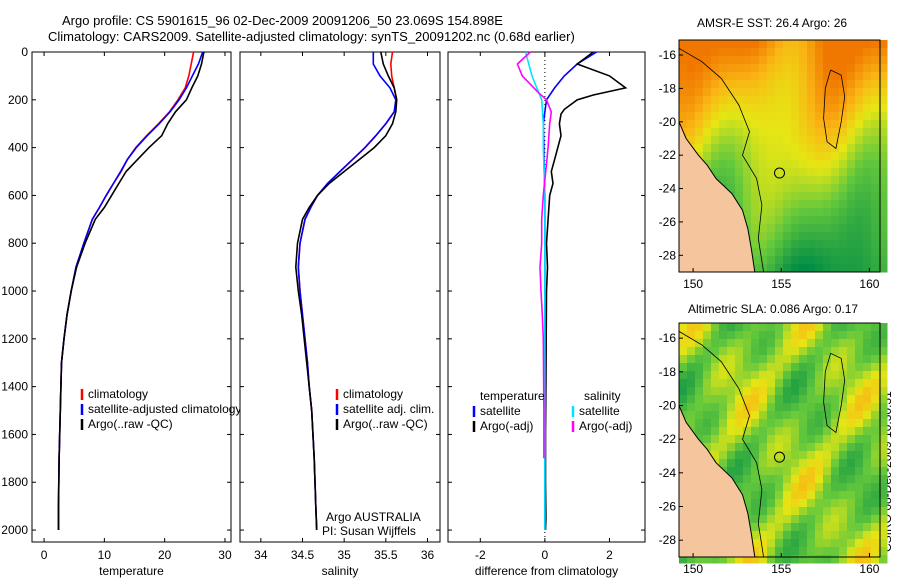  Describe the element at coordinates (668, 405) in the screenshot. I see `map-ytick-label: -20` at that location.